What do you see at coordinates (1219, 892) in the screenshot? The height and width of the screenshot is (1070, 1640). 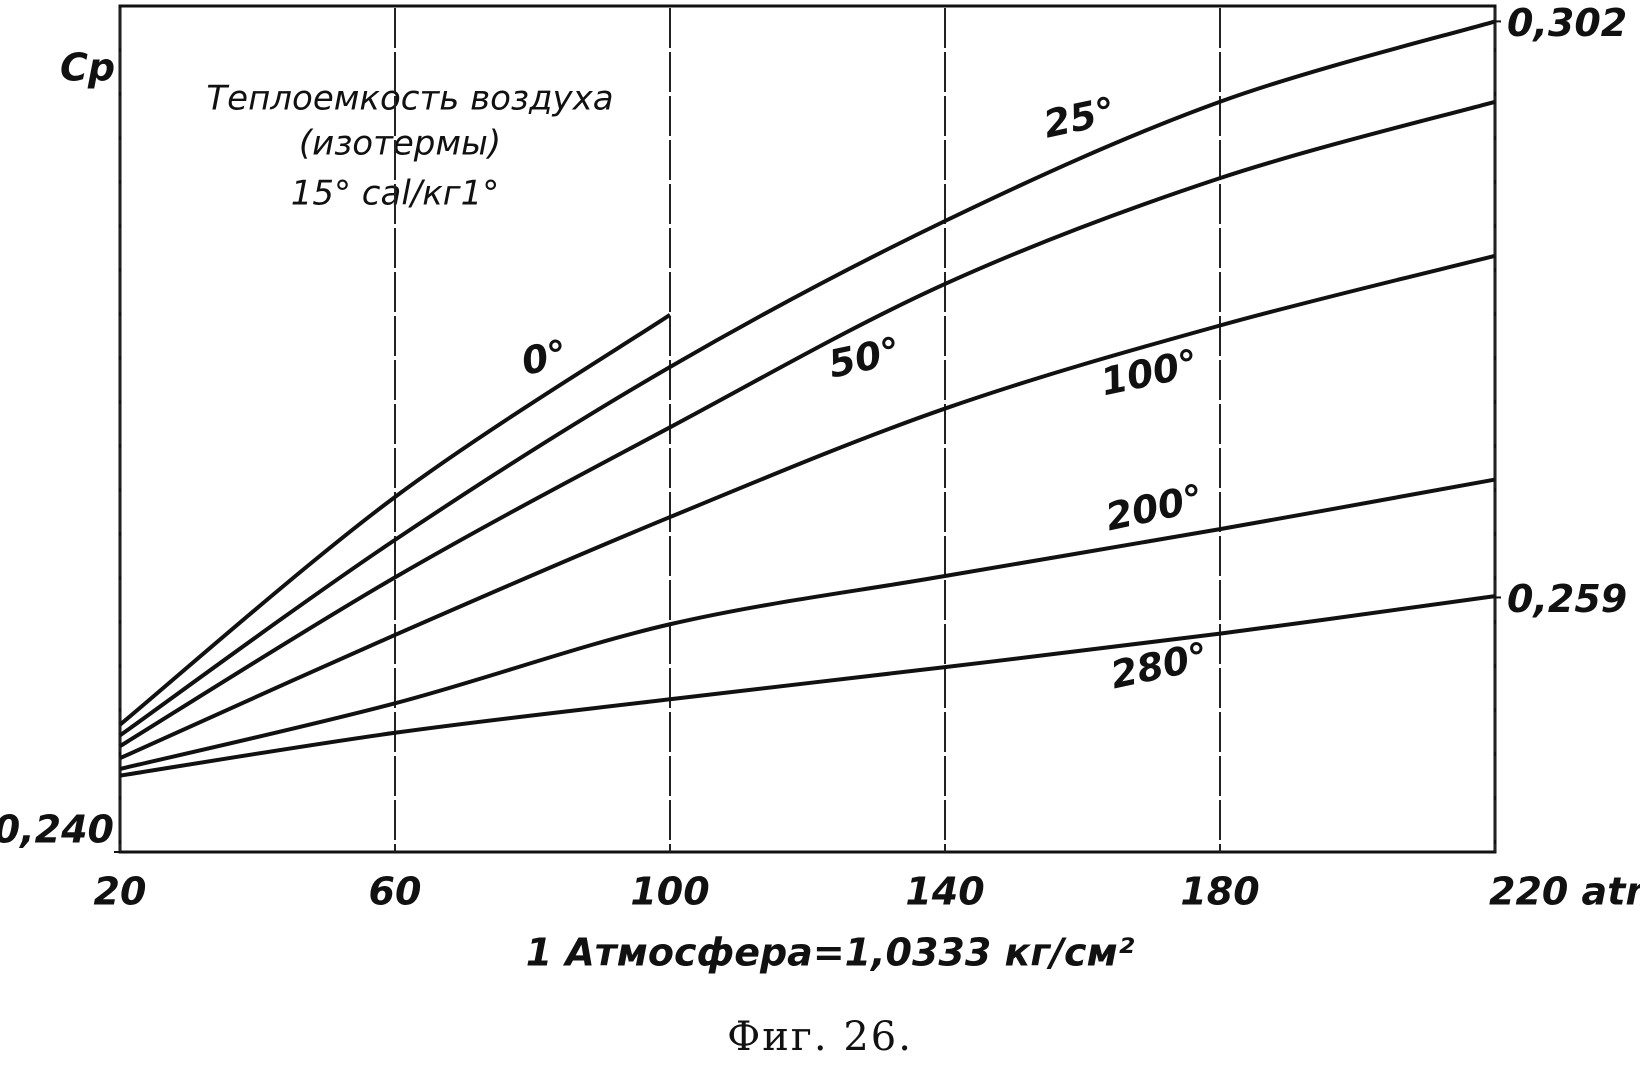 I see `x-tick-label: 180` at bounding box center [1219, 892].